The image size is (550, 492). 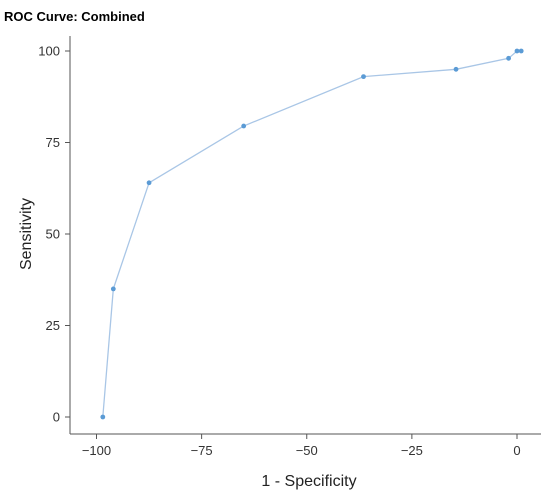 I want to click on x-tick-label: −100, so click(x=96, y=450).